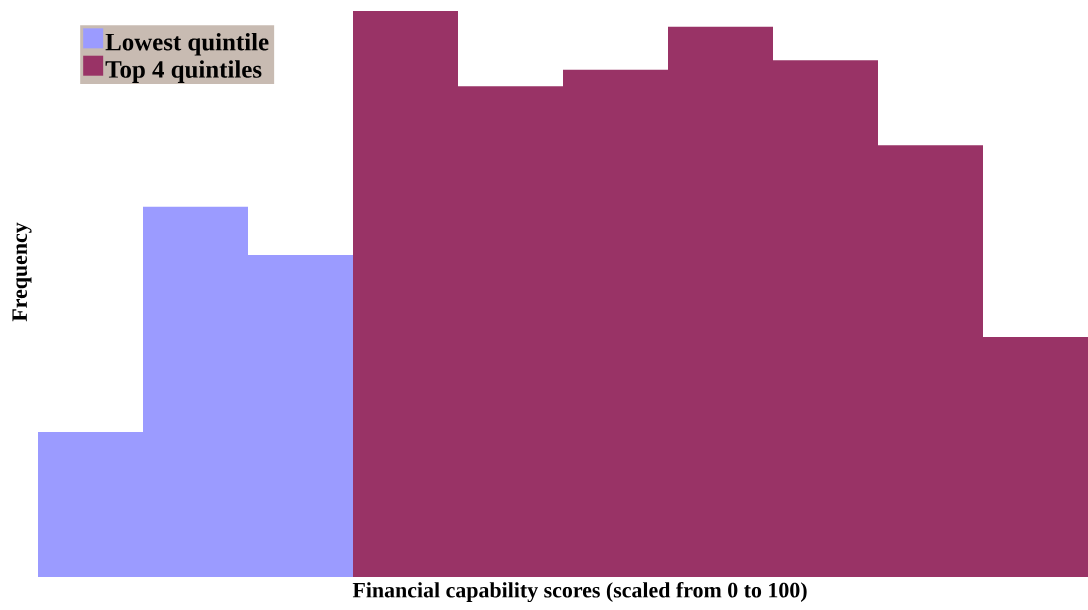  Describe the element at coordinates (183, 71) in the screenshot. I see `legend-label: Top 4 quintiles` at that location.